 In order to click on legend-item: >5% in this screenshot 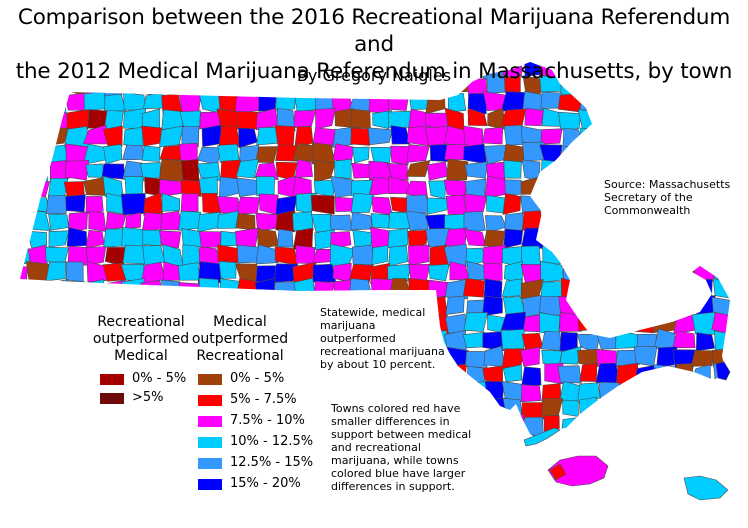, I will do `click(132, 398)`.